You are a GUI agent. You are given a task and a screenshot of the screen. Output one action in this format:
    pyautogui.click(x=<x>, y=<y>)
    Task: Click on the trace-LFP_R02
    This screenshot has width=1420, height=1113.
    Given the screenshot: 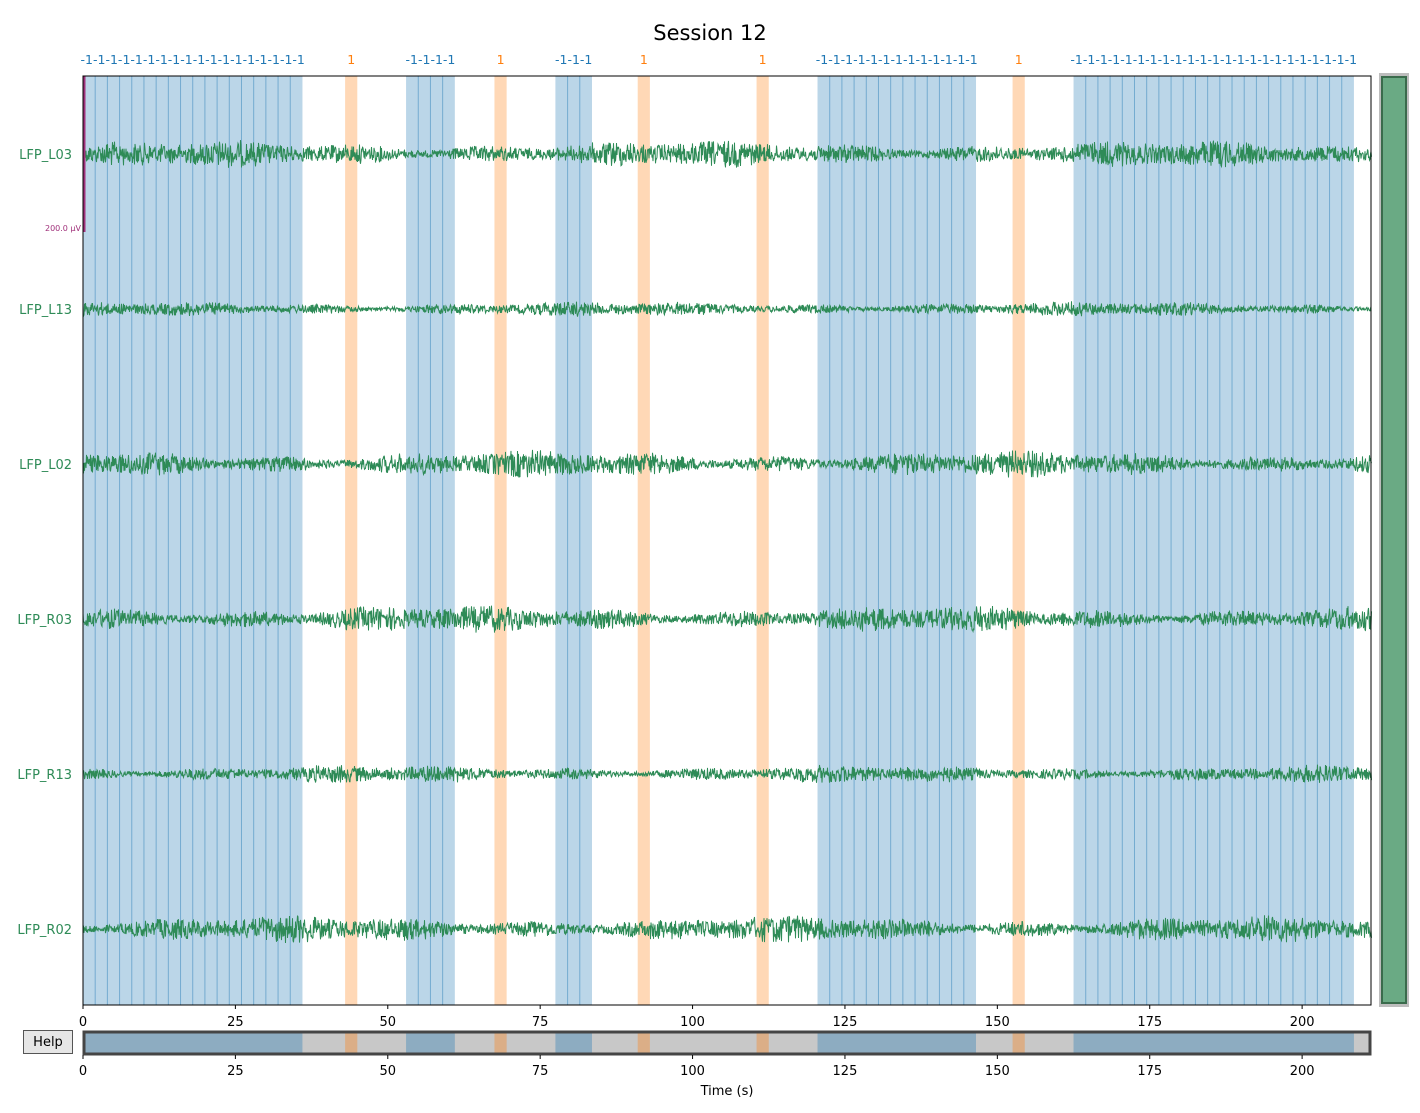 What is the action you would take?
    pyautogui.click(x=727, y=929)
    